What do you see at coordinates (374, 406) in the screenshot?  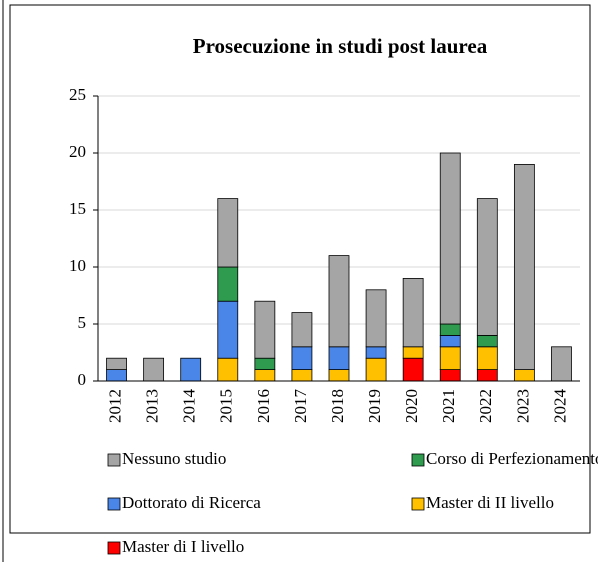 I see `x-tick-label: 2019` at bounding box center [374, 406].